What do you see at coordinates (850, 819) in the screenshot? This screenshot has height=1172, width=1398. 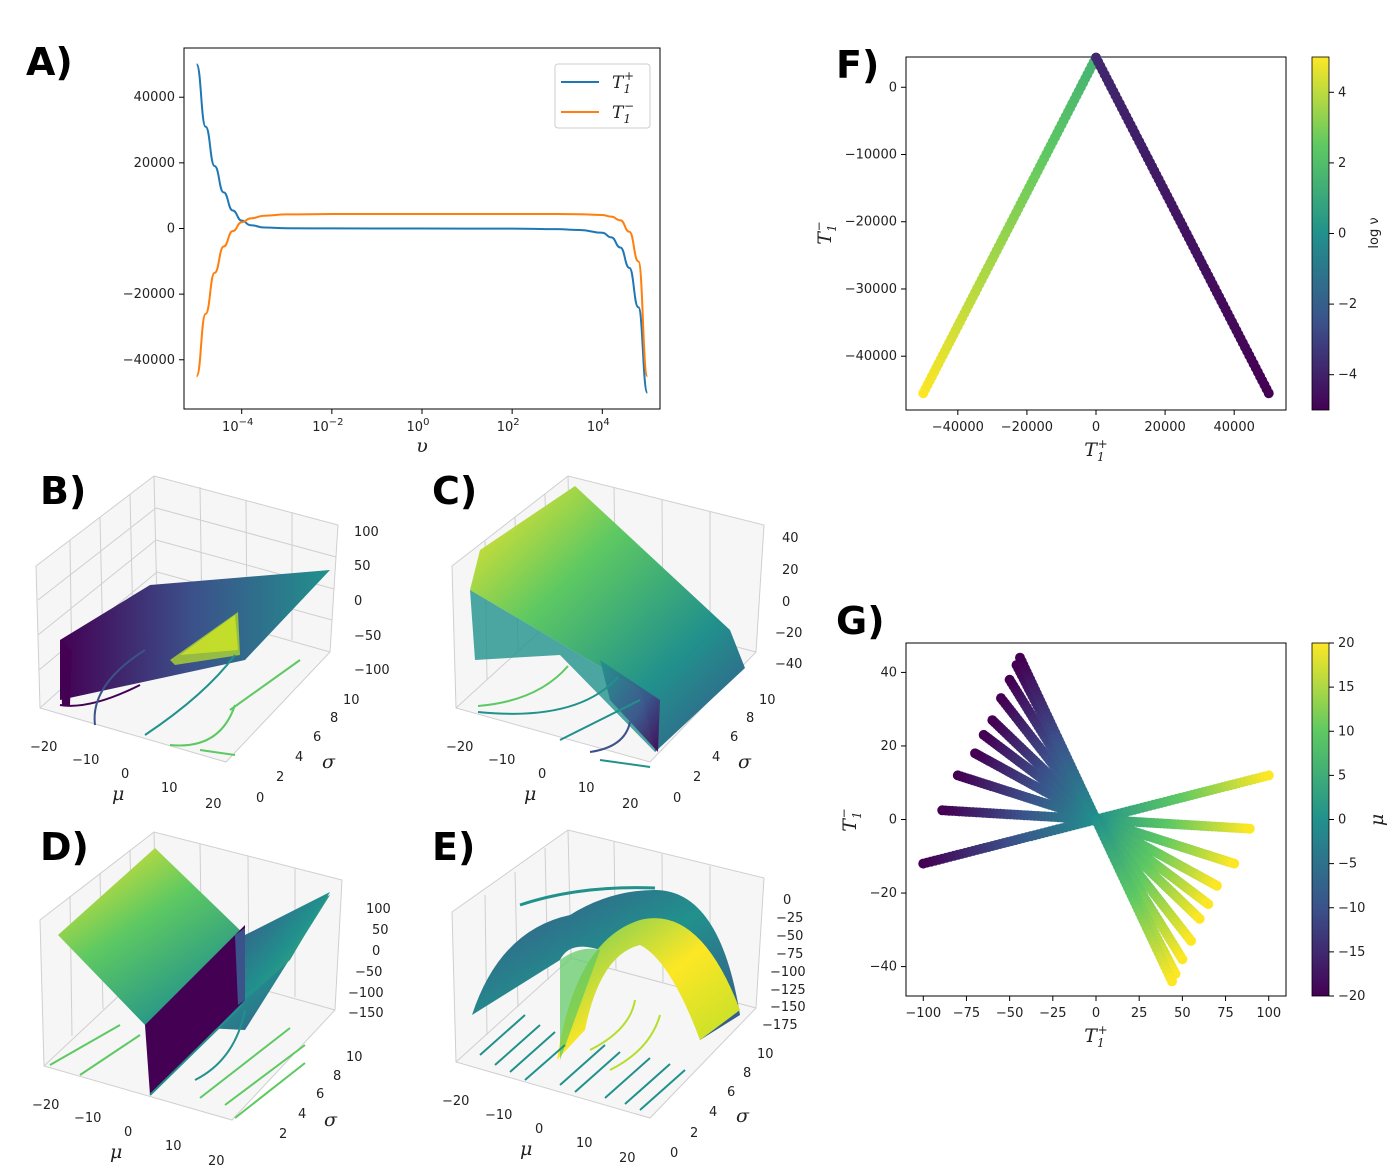 I see `panel-g-ylabel: T1−` at bounding box center [850, 819].